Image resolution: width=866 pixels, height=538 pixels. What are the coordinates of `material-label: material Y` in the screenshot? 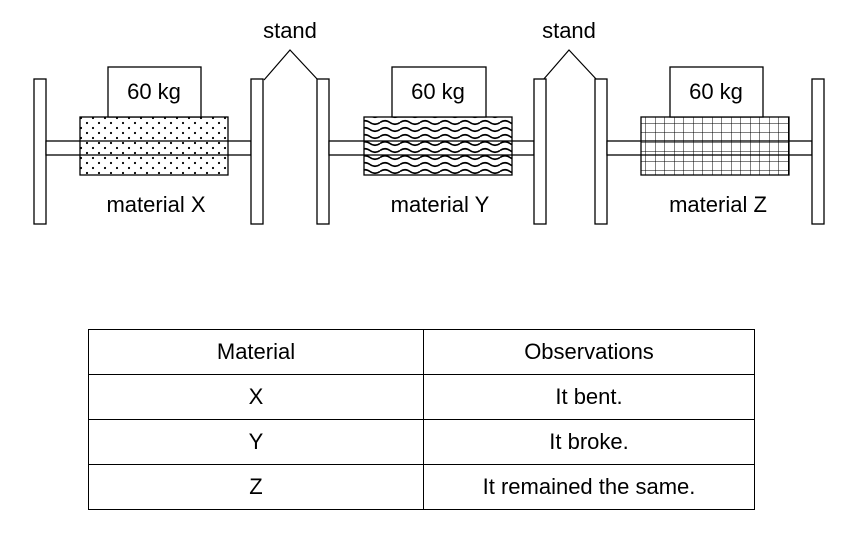 It's located at (440, 204).